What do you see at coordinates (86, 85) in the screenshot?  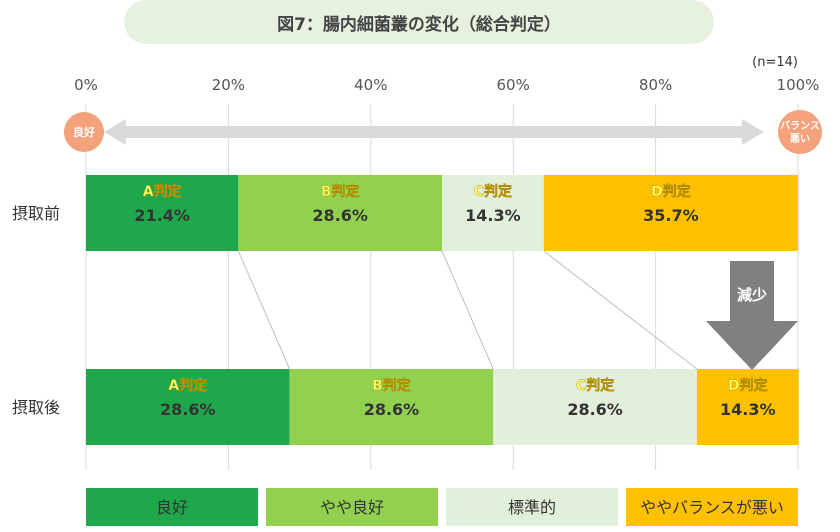 I see `x-tick-label: 0%` at bounding box center [86, 85].